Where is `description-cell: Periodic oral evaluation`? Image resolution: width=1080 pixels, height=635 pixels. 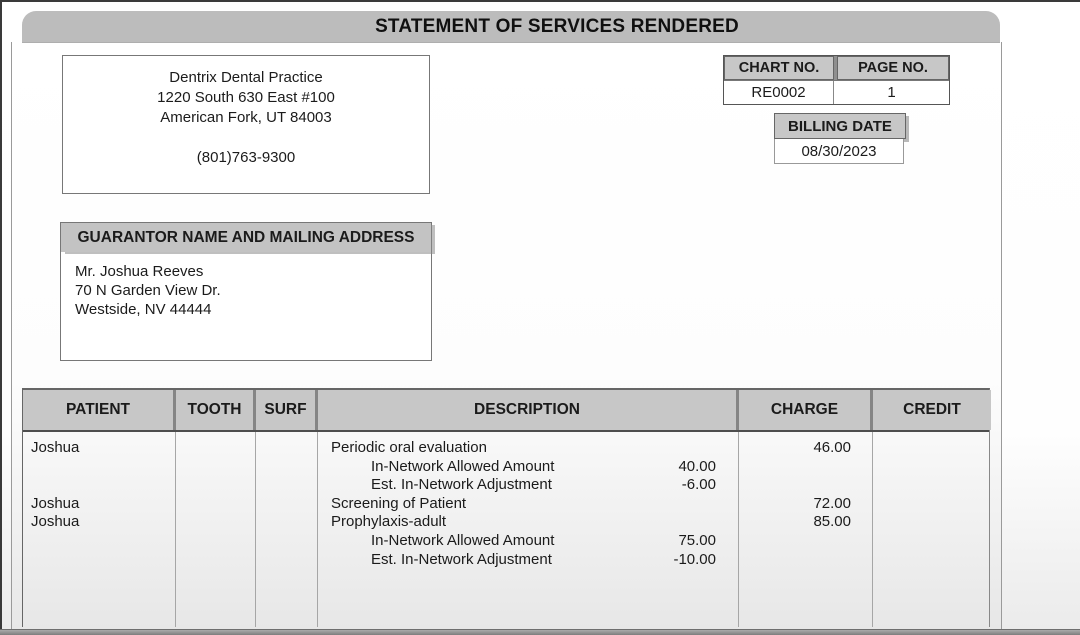 description-cell: Periodic oral evaluation is located at coordinates (528, 448).